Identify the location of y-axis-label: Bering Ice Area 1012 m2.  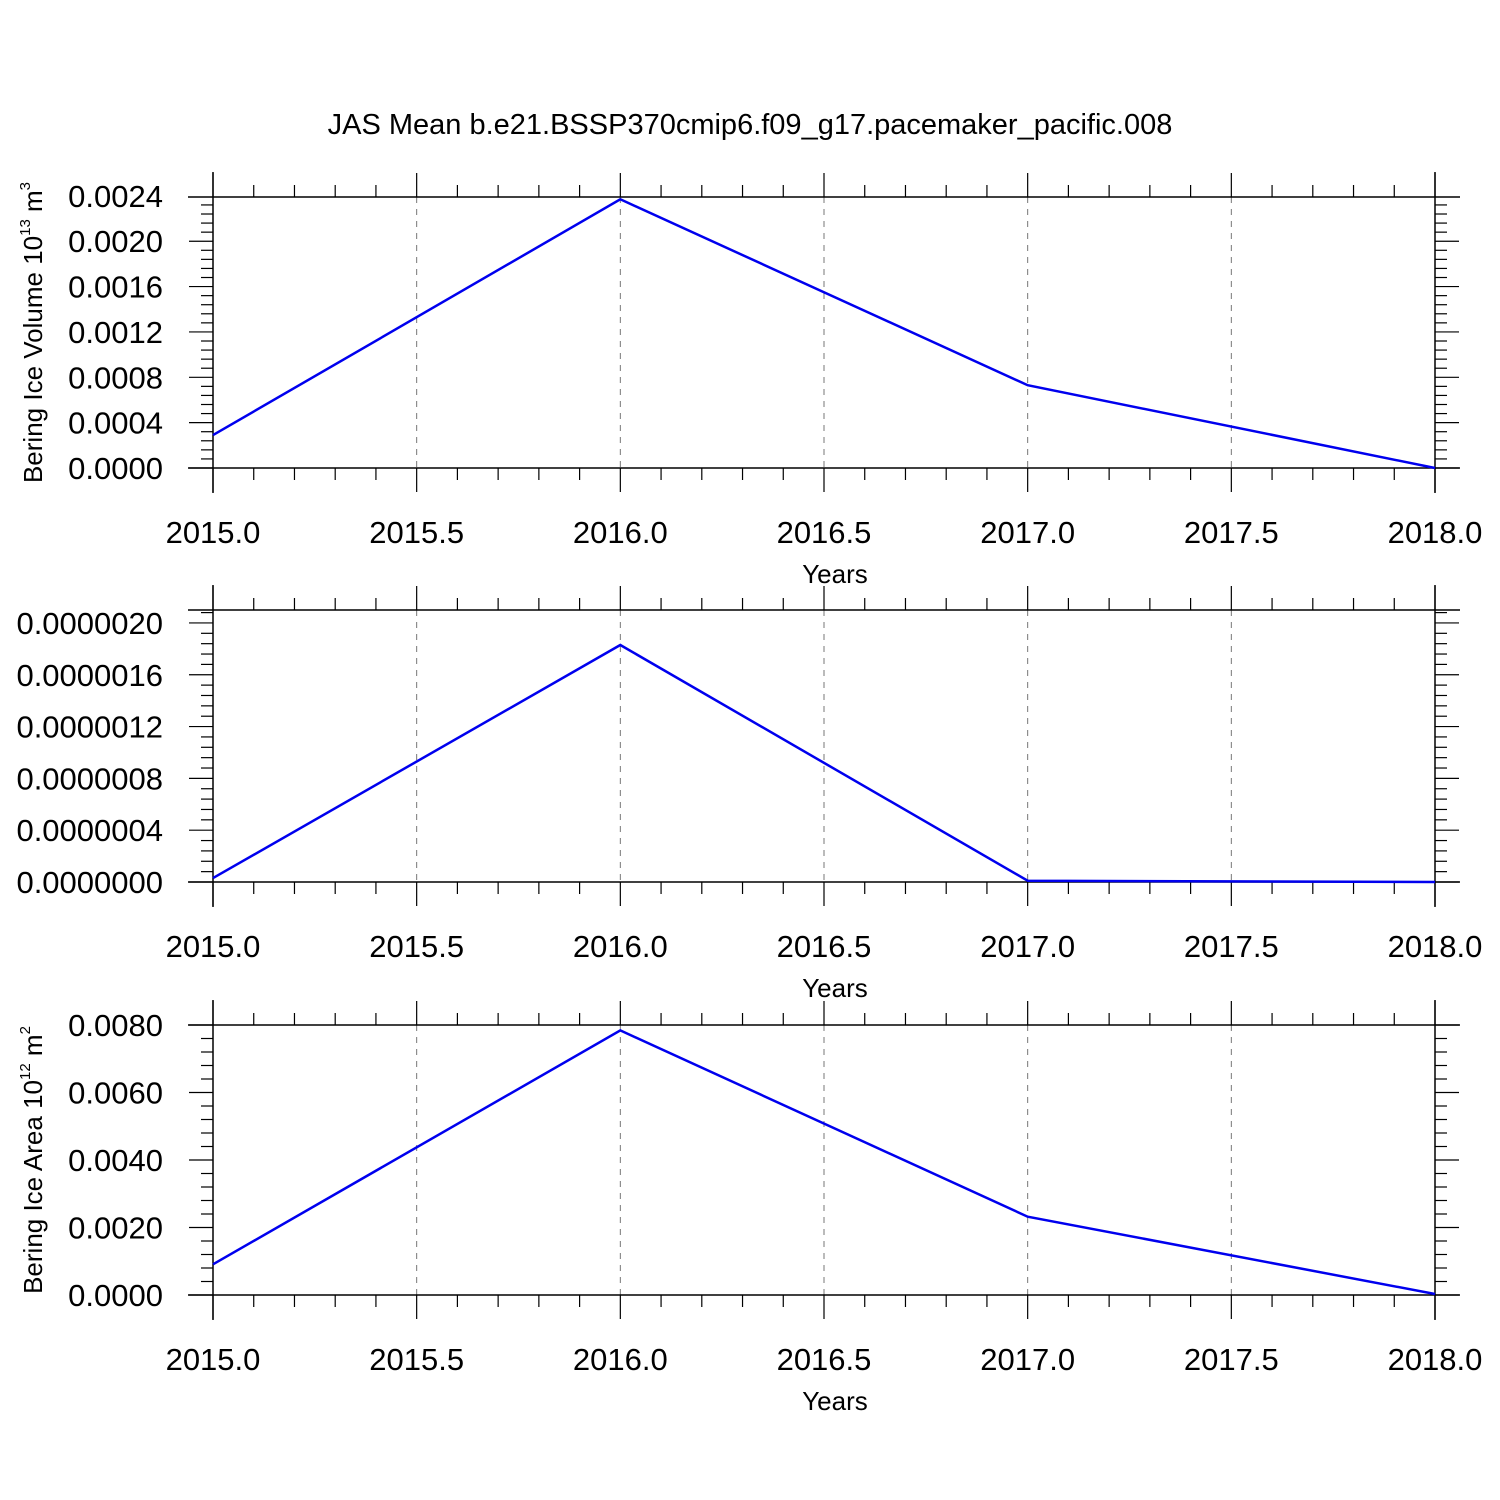
(32, 1160).